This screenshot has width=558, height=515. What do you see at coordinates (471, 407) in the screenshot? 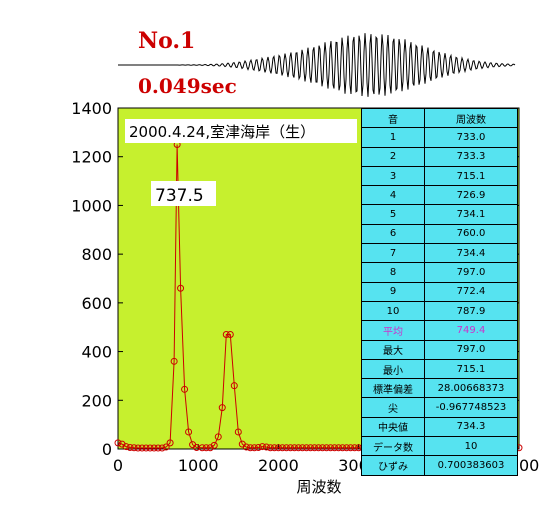
I see `stats-cell-value: -0.967748523` at bounding box center [471, 407].